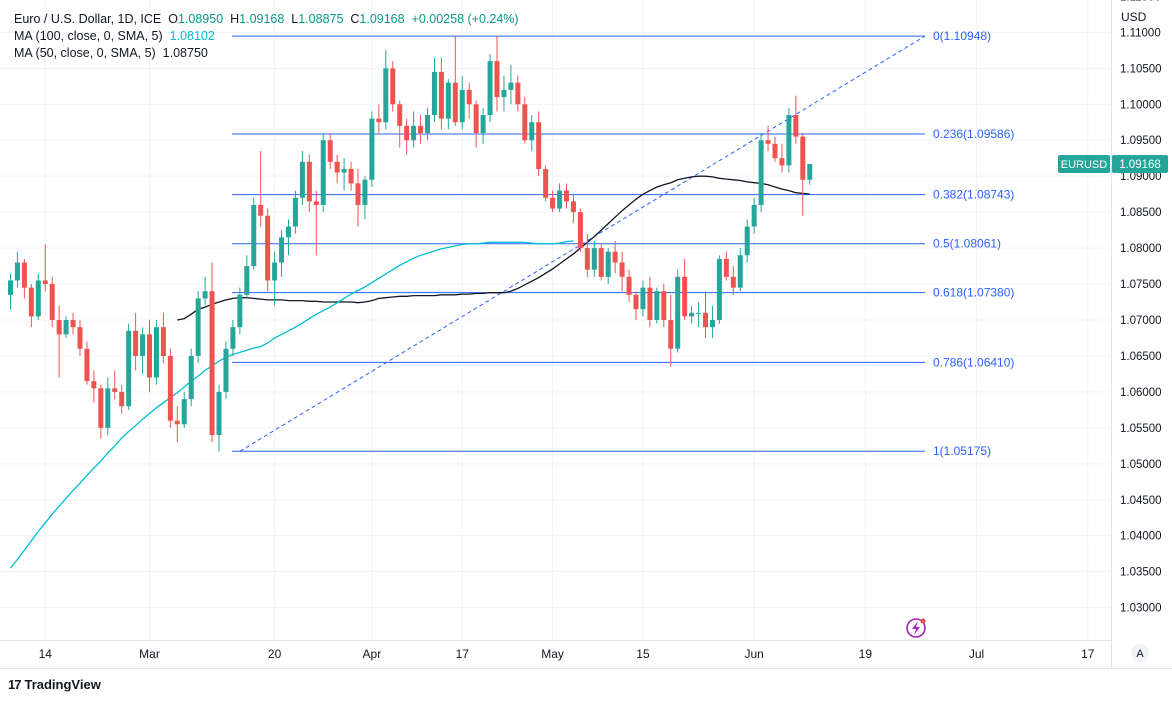  What do you see at coordinates (1141, 537) in the screenshot?
I see `price-tick-label: 1.04000` at bounding box center [1141, 537].